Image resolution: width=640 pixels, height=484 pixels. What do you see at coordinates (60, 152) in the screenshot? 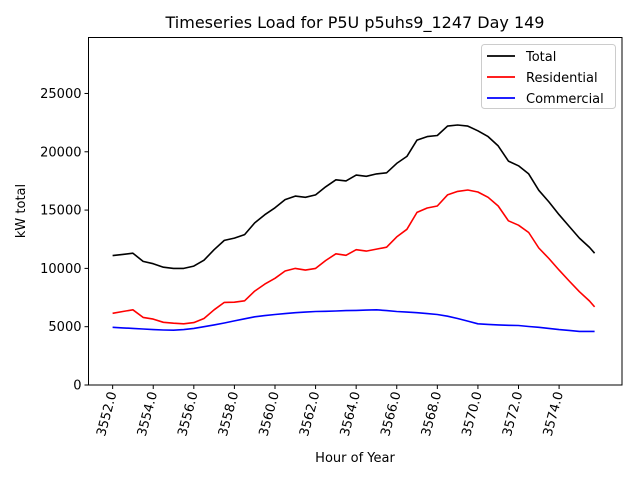
I see `y-tick-label: 20000` at bounding box center [60, 152].